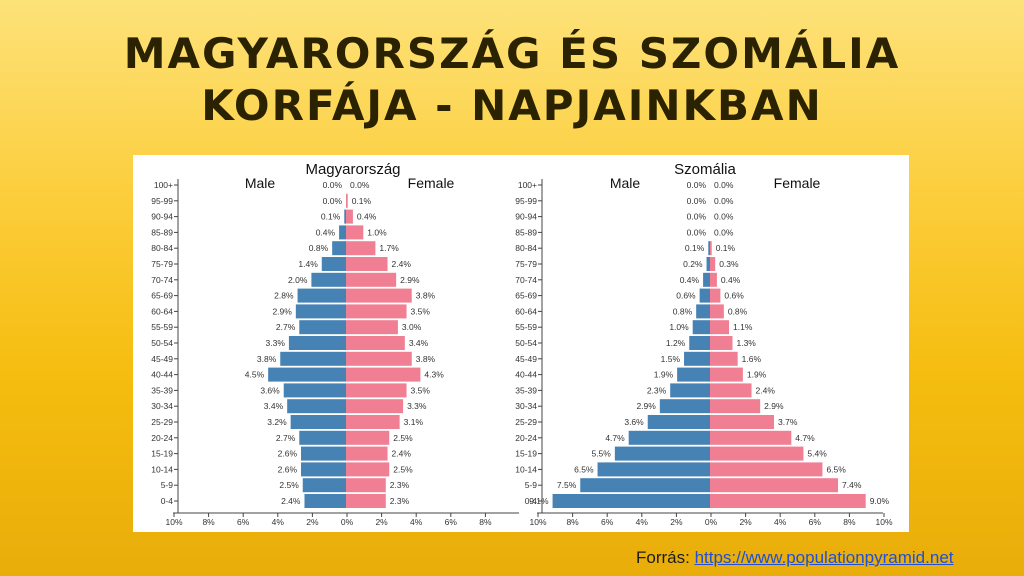 Image resolution: width=1024 pixels, height=576 pixels. What do you see at coordinates (163, 185) in the screenshot?
I see `age-label-hu: 100+` at bounding box center [163, 185].